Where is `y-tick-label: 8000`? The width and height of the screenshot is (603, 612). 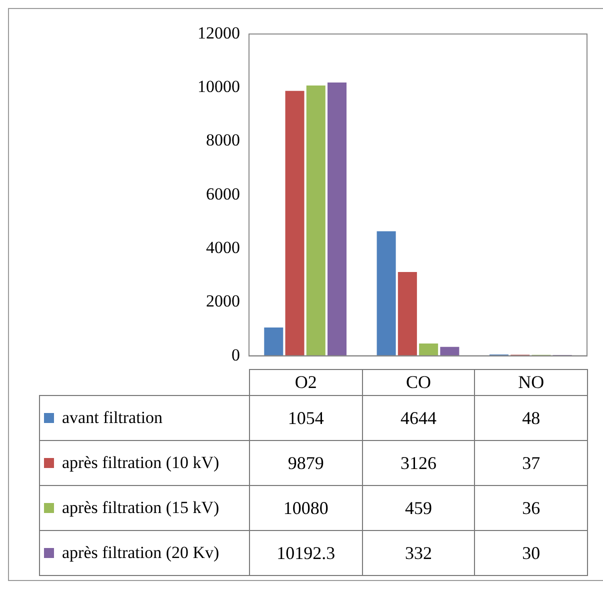 y-tick-label: 8000 is located at coordinates (223, 140).